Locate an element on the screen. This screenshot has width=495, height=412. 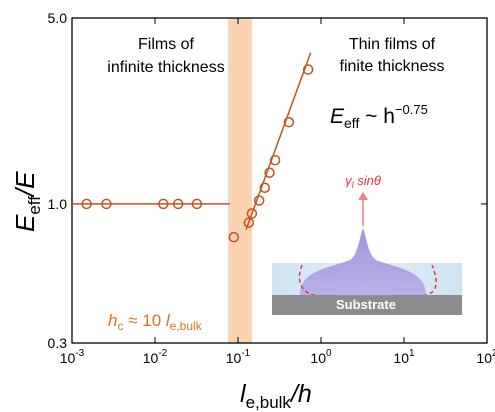
x-tick-label: 10⁻² is located at coordinates (155, 357).